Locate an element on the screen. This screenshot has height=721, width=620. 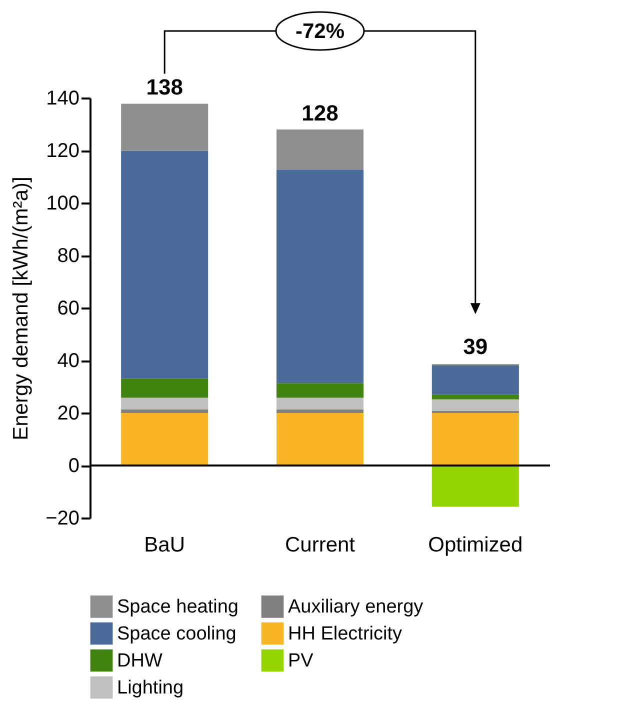
y-axis-title: Energy demand [kWh/(m²a)] is located at coordinates (21, 308).